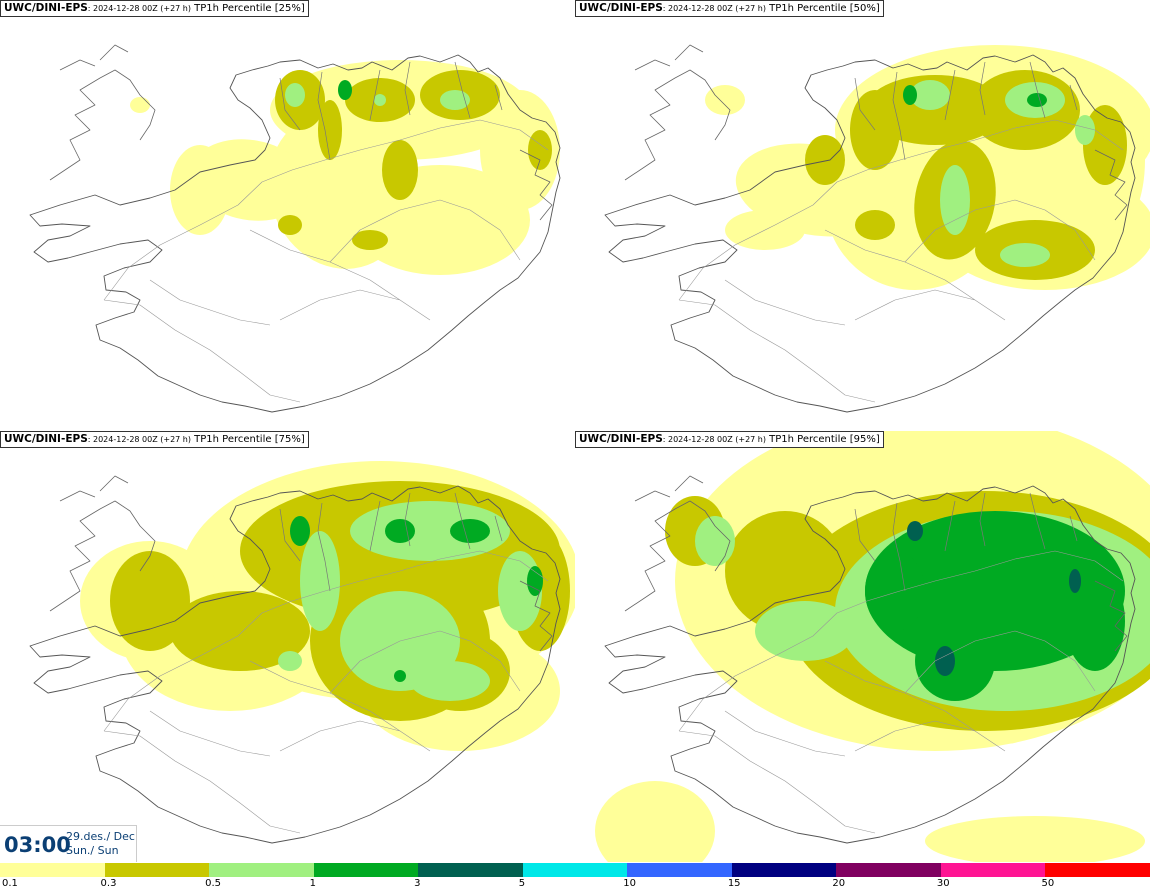 This screenshot has width=1150, height=891. Describe the element at coordinates (734, 883) in the screenshot. I see `legend-label: 15` at that location.